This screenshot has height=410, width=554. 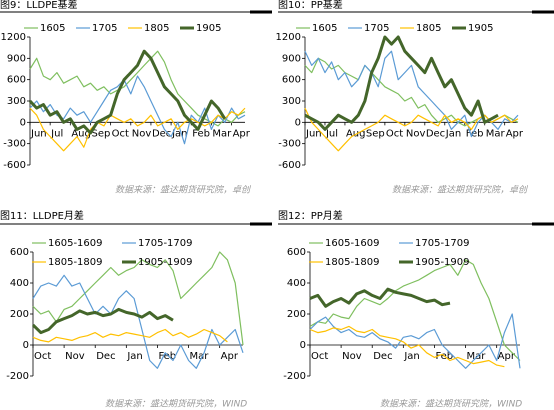 What do you see at coordinates (42, 215) in the screenshot?
I see `chart-title: 图11：LLDPE月差` at bounding box center [42, 215].